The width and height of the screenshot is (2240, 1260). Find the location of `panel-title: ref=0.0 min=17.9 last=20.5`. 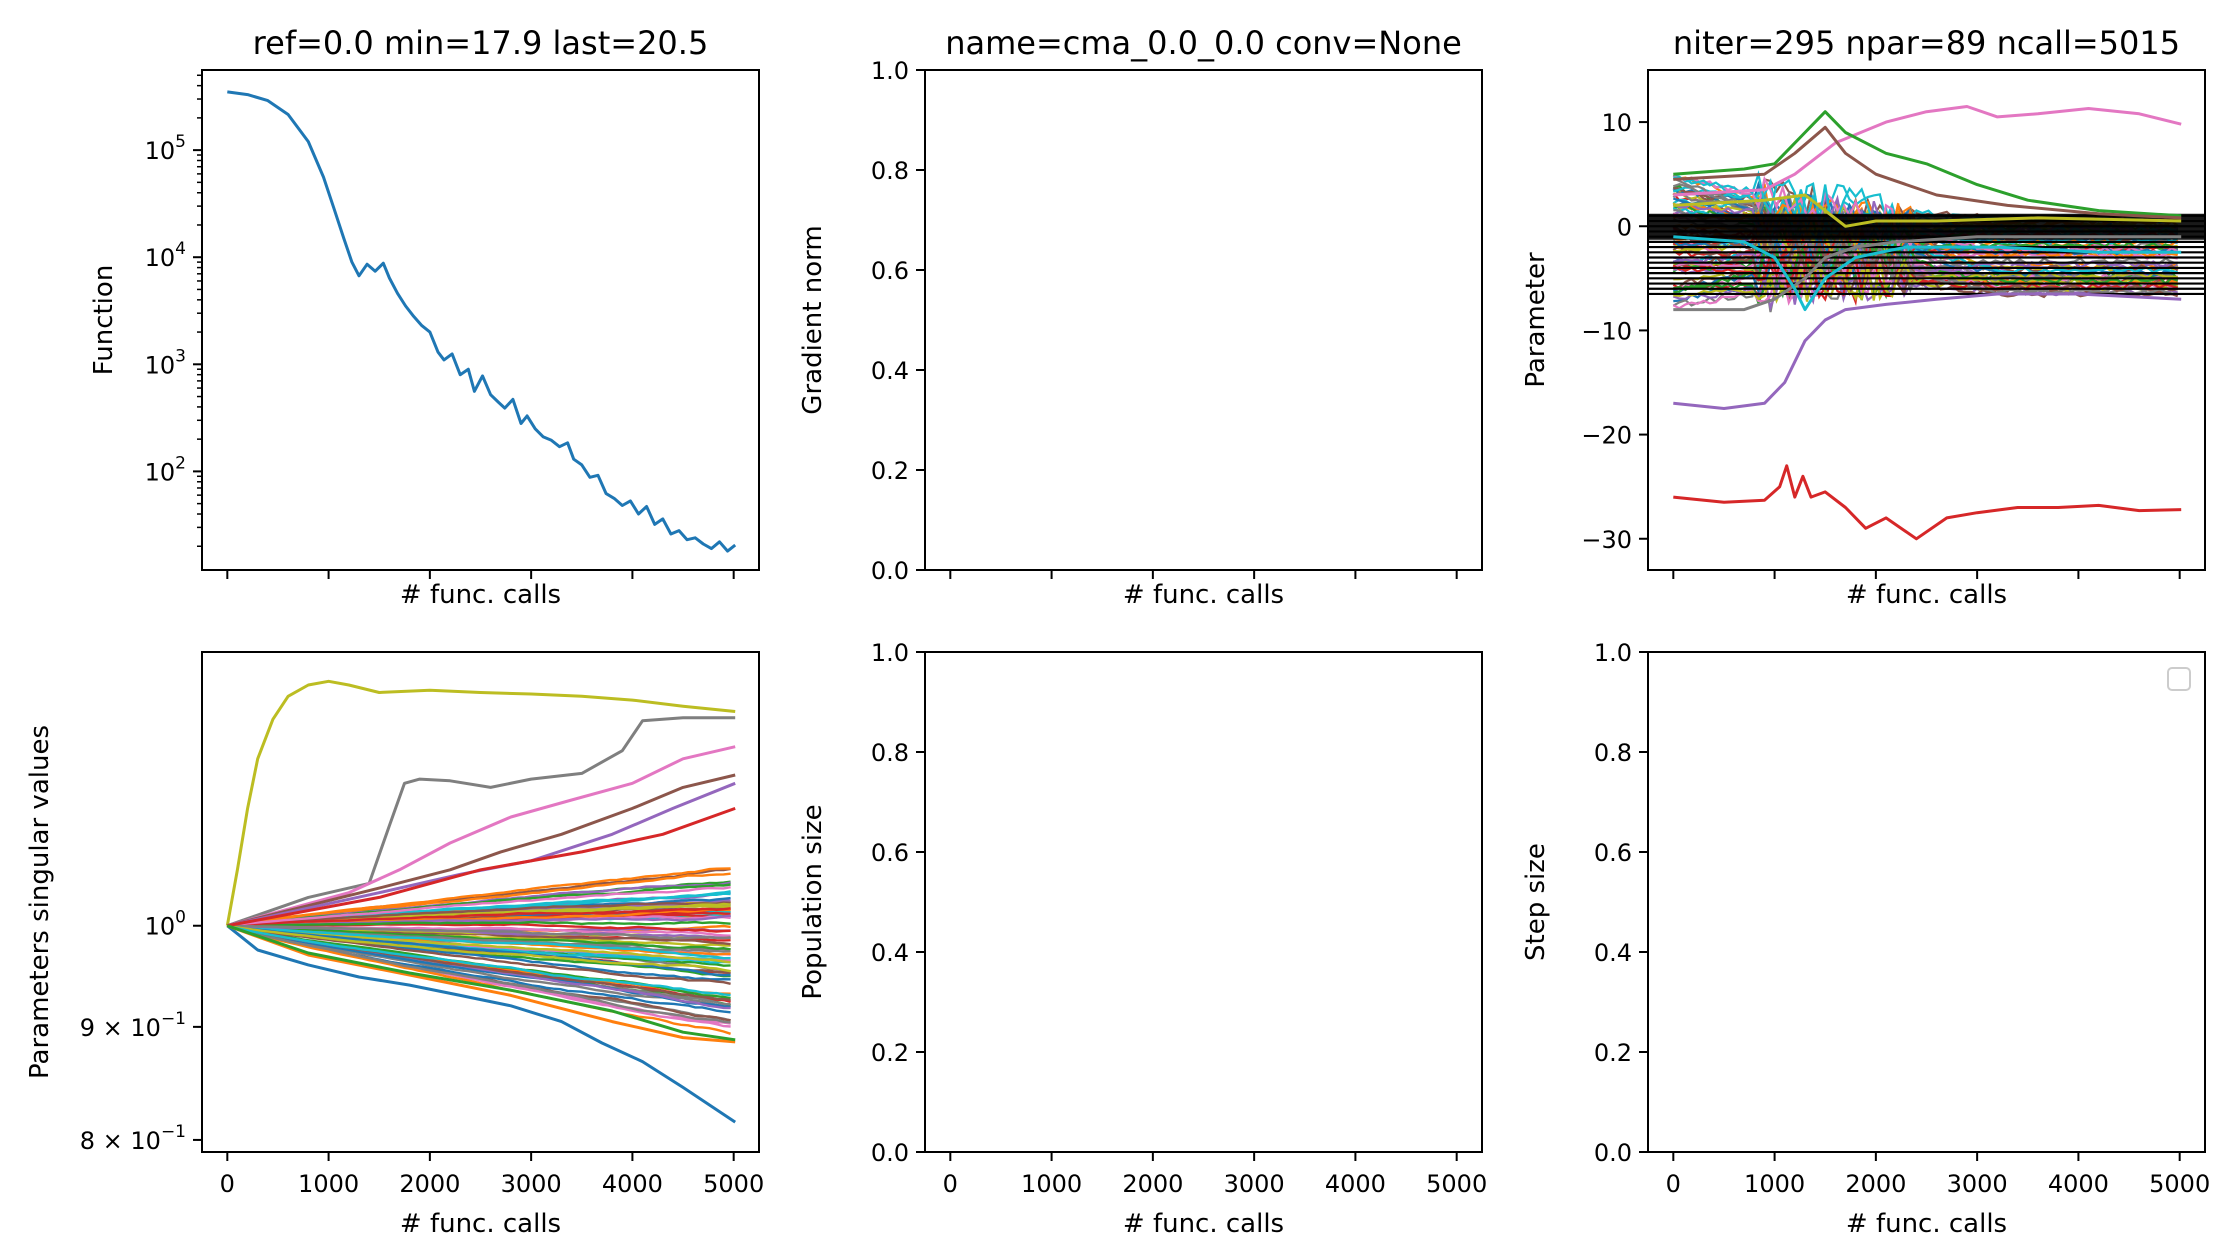

panel-title: ref=0.0 min=17.9 last=20.5 is located at coordinates (481, 43).